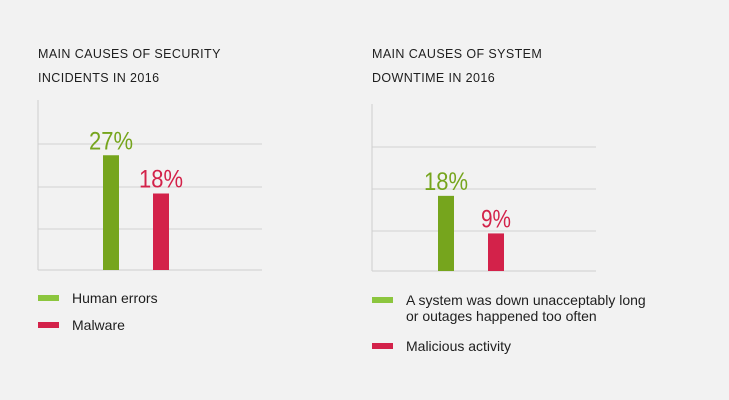 The height and width of the screenshot is (400, 729). Describe the element at coordinates (111, 141) in the screenshot. I see `bar-value-label: 27%` at that location.